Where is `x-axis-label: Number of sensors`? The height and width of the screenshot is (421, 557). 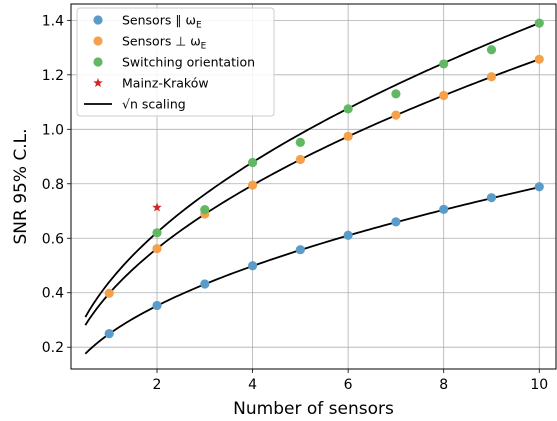
x-axis-label: Number of sensors is located at coordinates (313, 409).